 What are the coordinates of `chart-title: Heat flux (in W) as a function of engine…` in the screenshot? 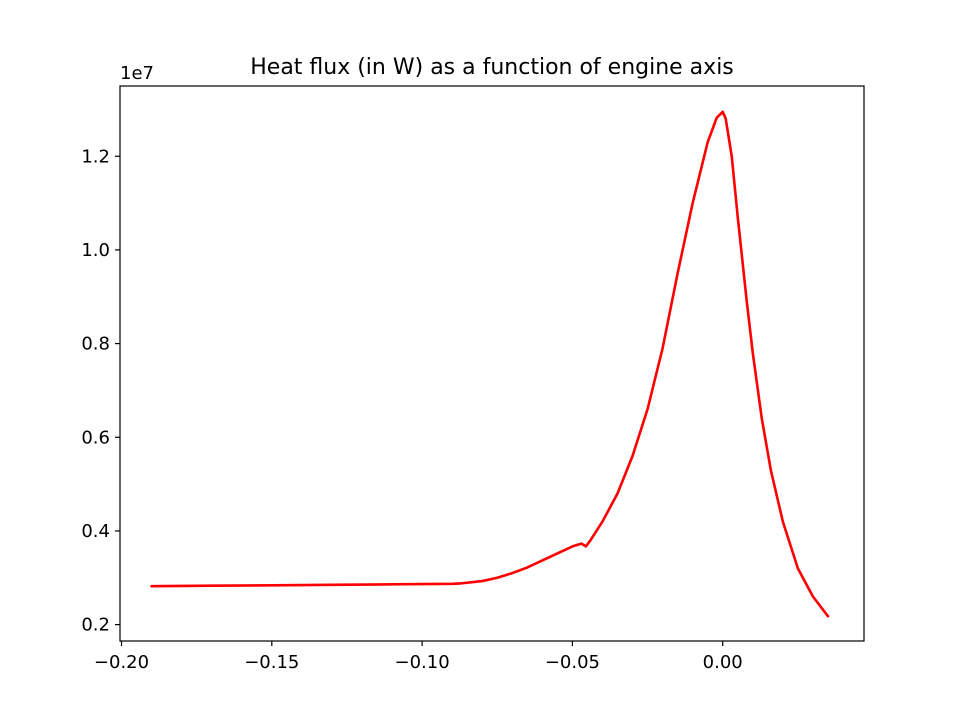 It's located at (492, 67).